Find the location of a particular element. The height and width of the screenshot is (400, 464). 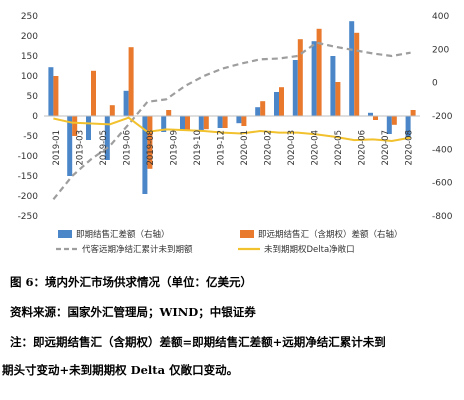

left-tick--250: -250 is located at coordinates (28, 217).